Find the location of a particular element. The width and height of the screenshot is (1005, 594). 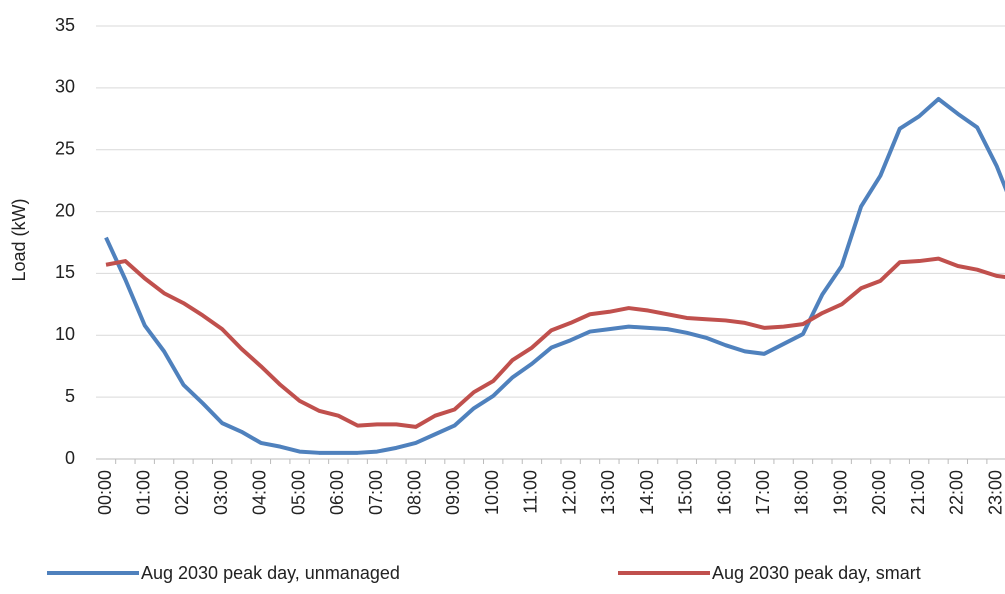

y-tick-label: 35 is located at coordinates (65, 25).